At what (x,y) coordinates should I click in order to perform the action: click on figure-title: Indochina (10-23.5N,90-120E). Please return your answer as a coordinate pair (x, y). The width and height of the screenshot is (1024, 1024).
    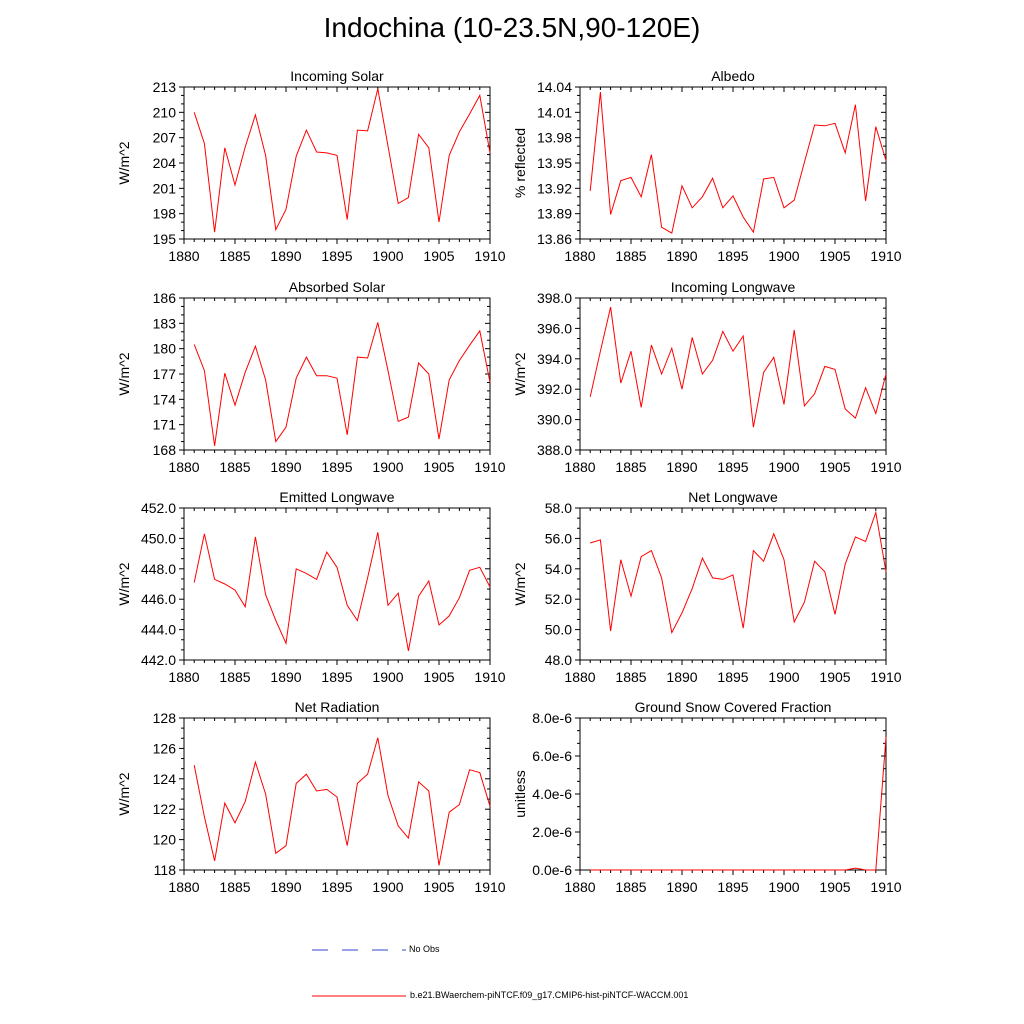
    Looking at the image, I should click on (512, 27).